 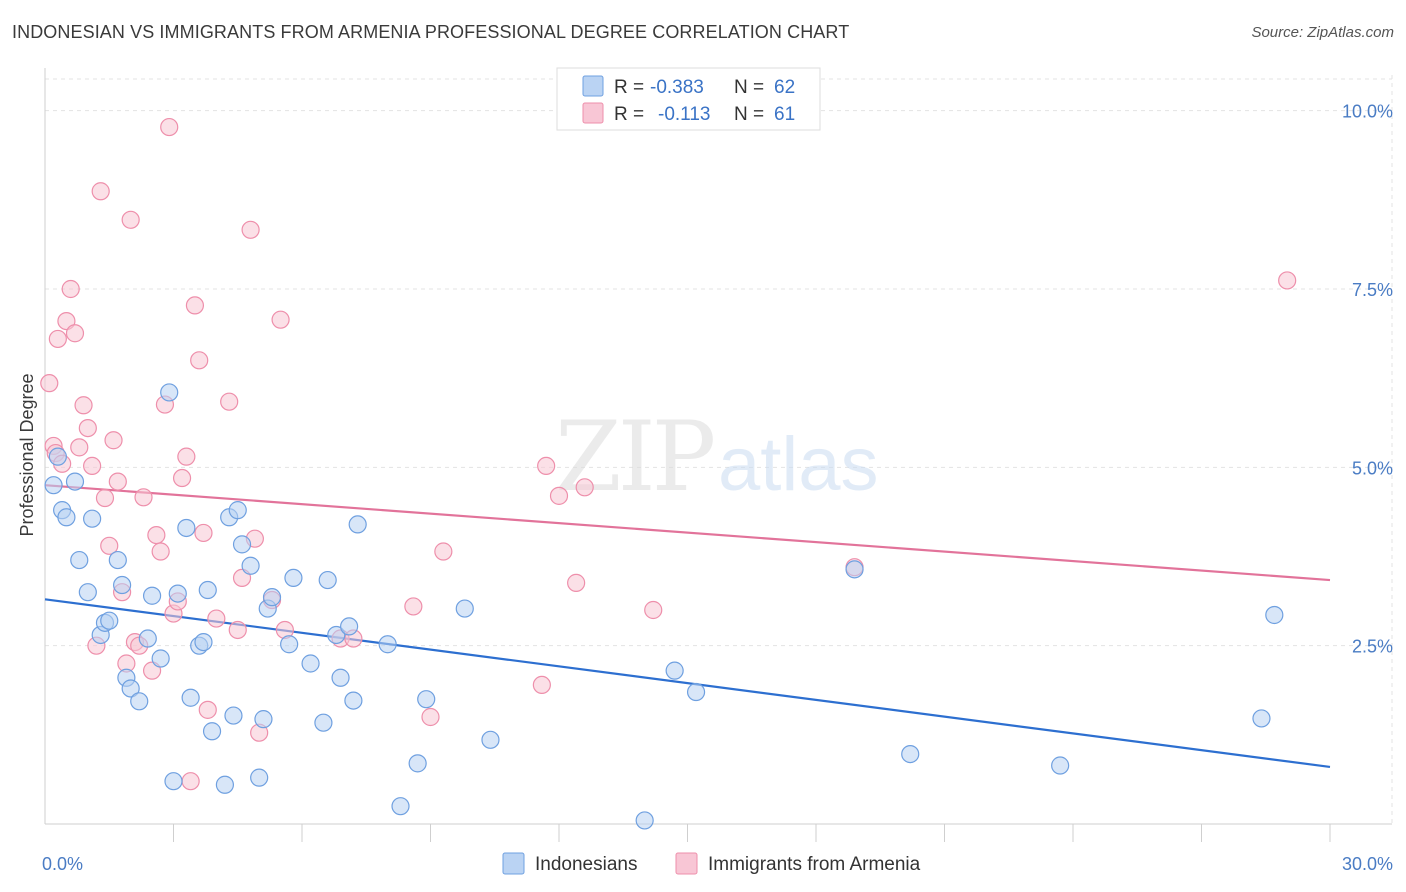 I want to click on y-tick-labels: 2.5% 5.0% 7.5% 10.0%, so click(x=1367, y=379).